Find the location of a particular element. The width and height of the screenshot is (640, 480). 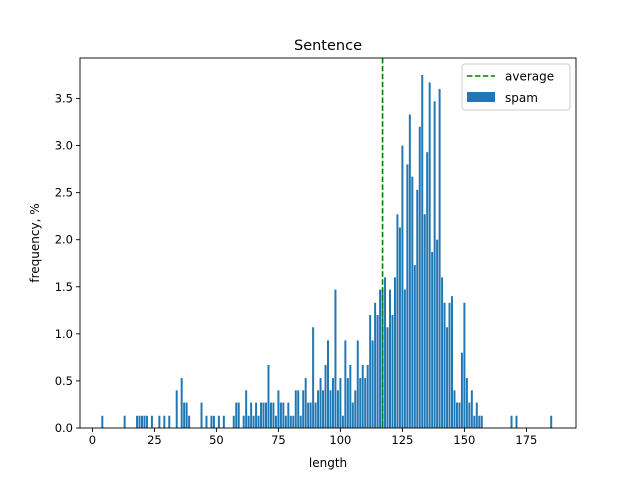

y-tick-label: 1.0 is located at coordinates (64, 334).